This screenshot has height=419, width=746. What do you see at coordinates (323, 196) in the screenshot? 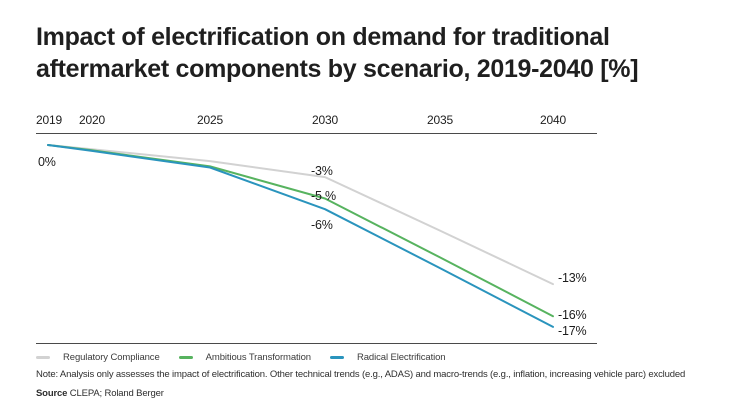
I see `value-label: -5 %` at bounding box center [323, 196].